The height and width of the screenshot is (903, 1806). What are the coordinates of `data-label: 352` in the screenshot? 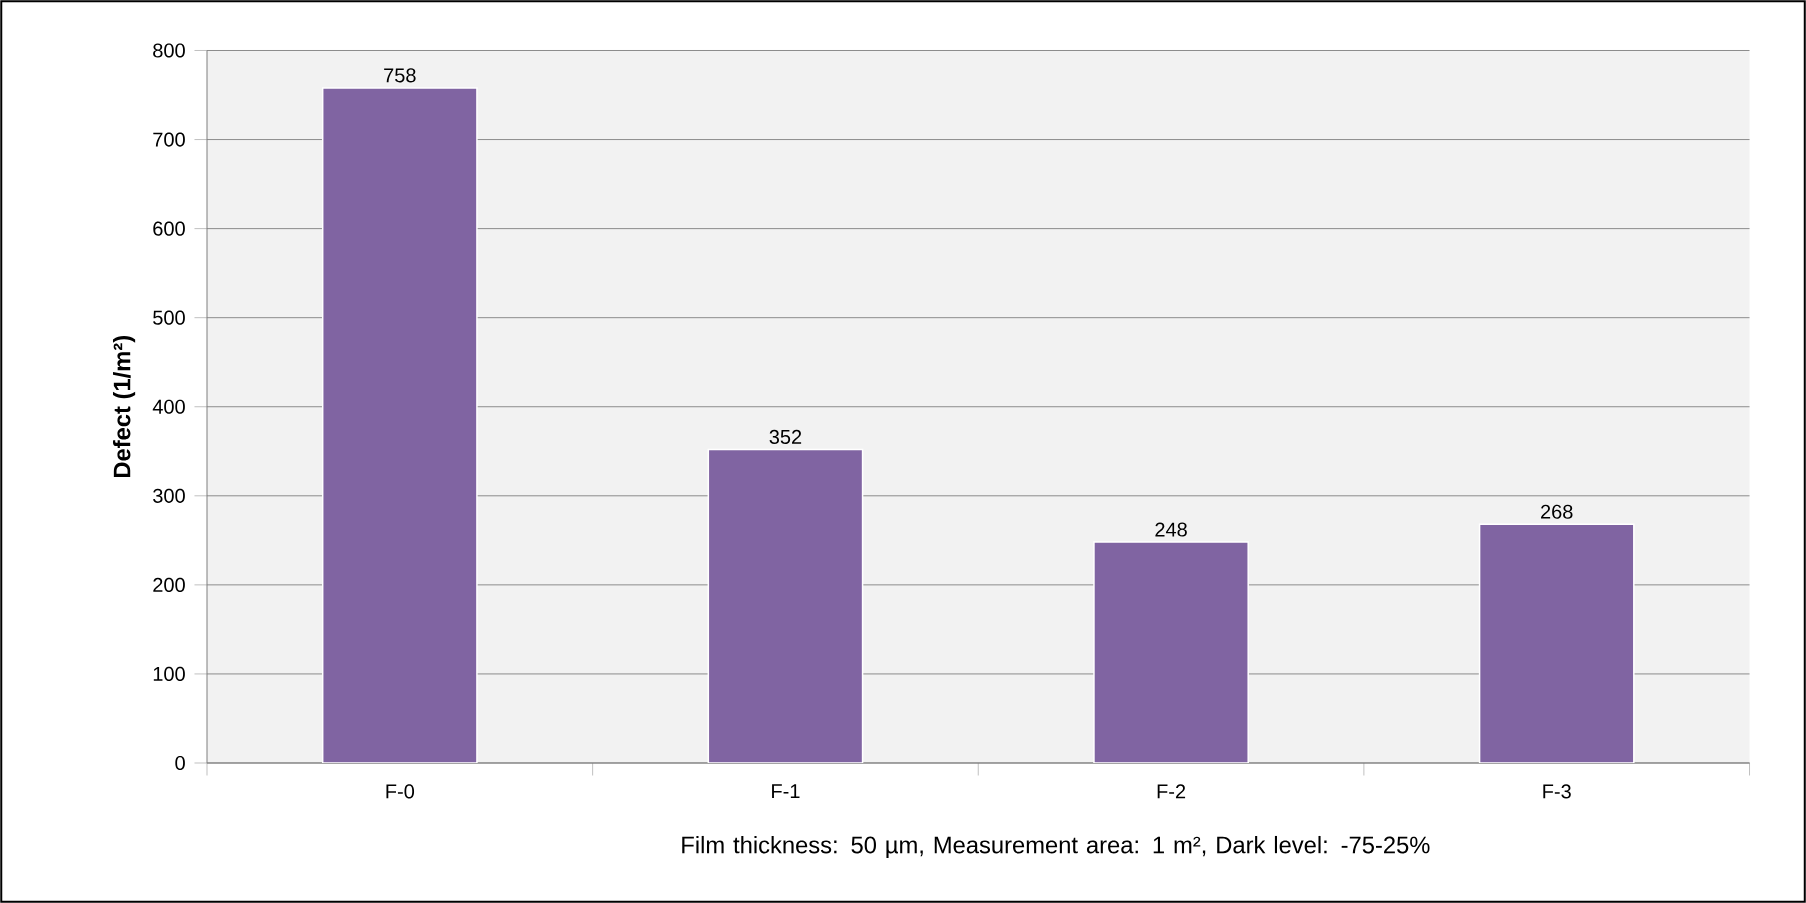 It's located at (785, 436).